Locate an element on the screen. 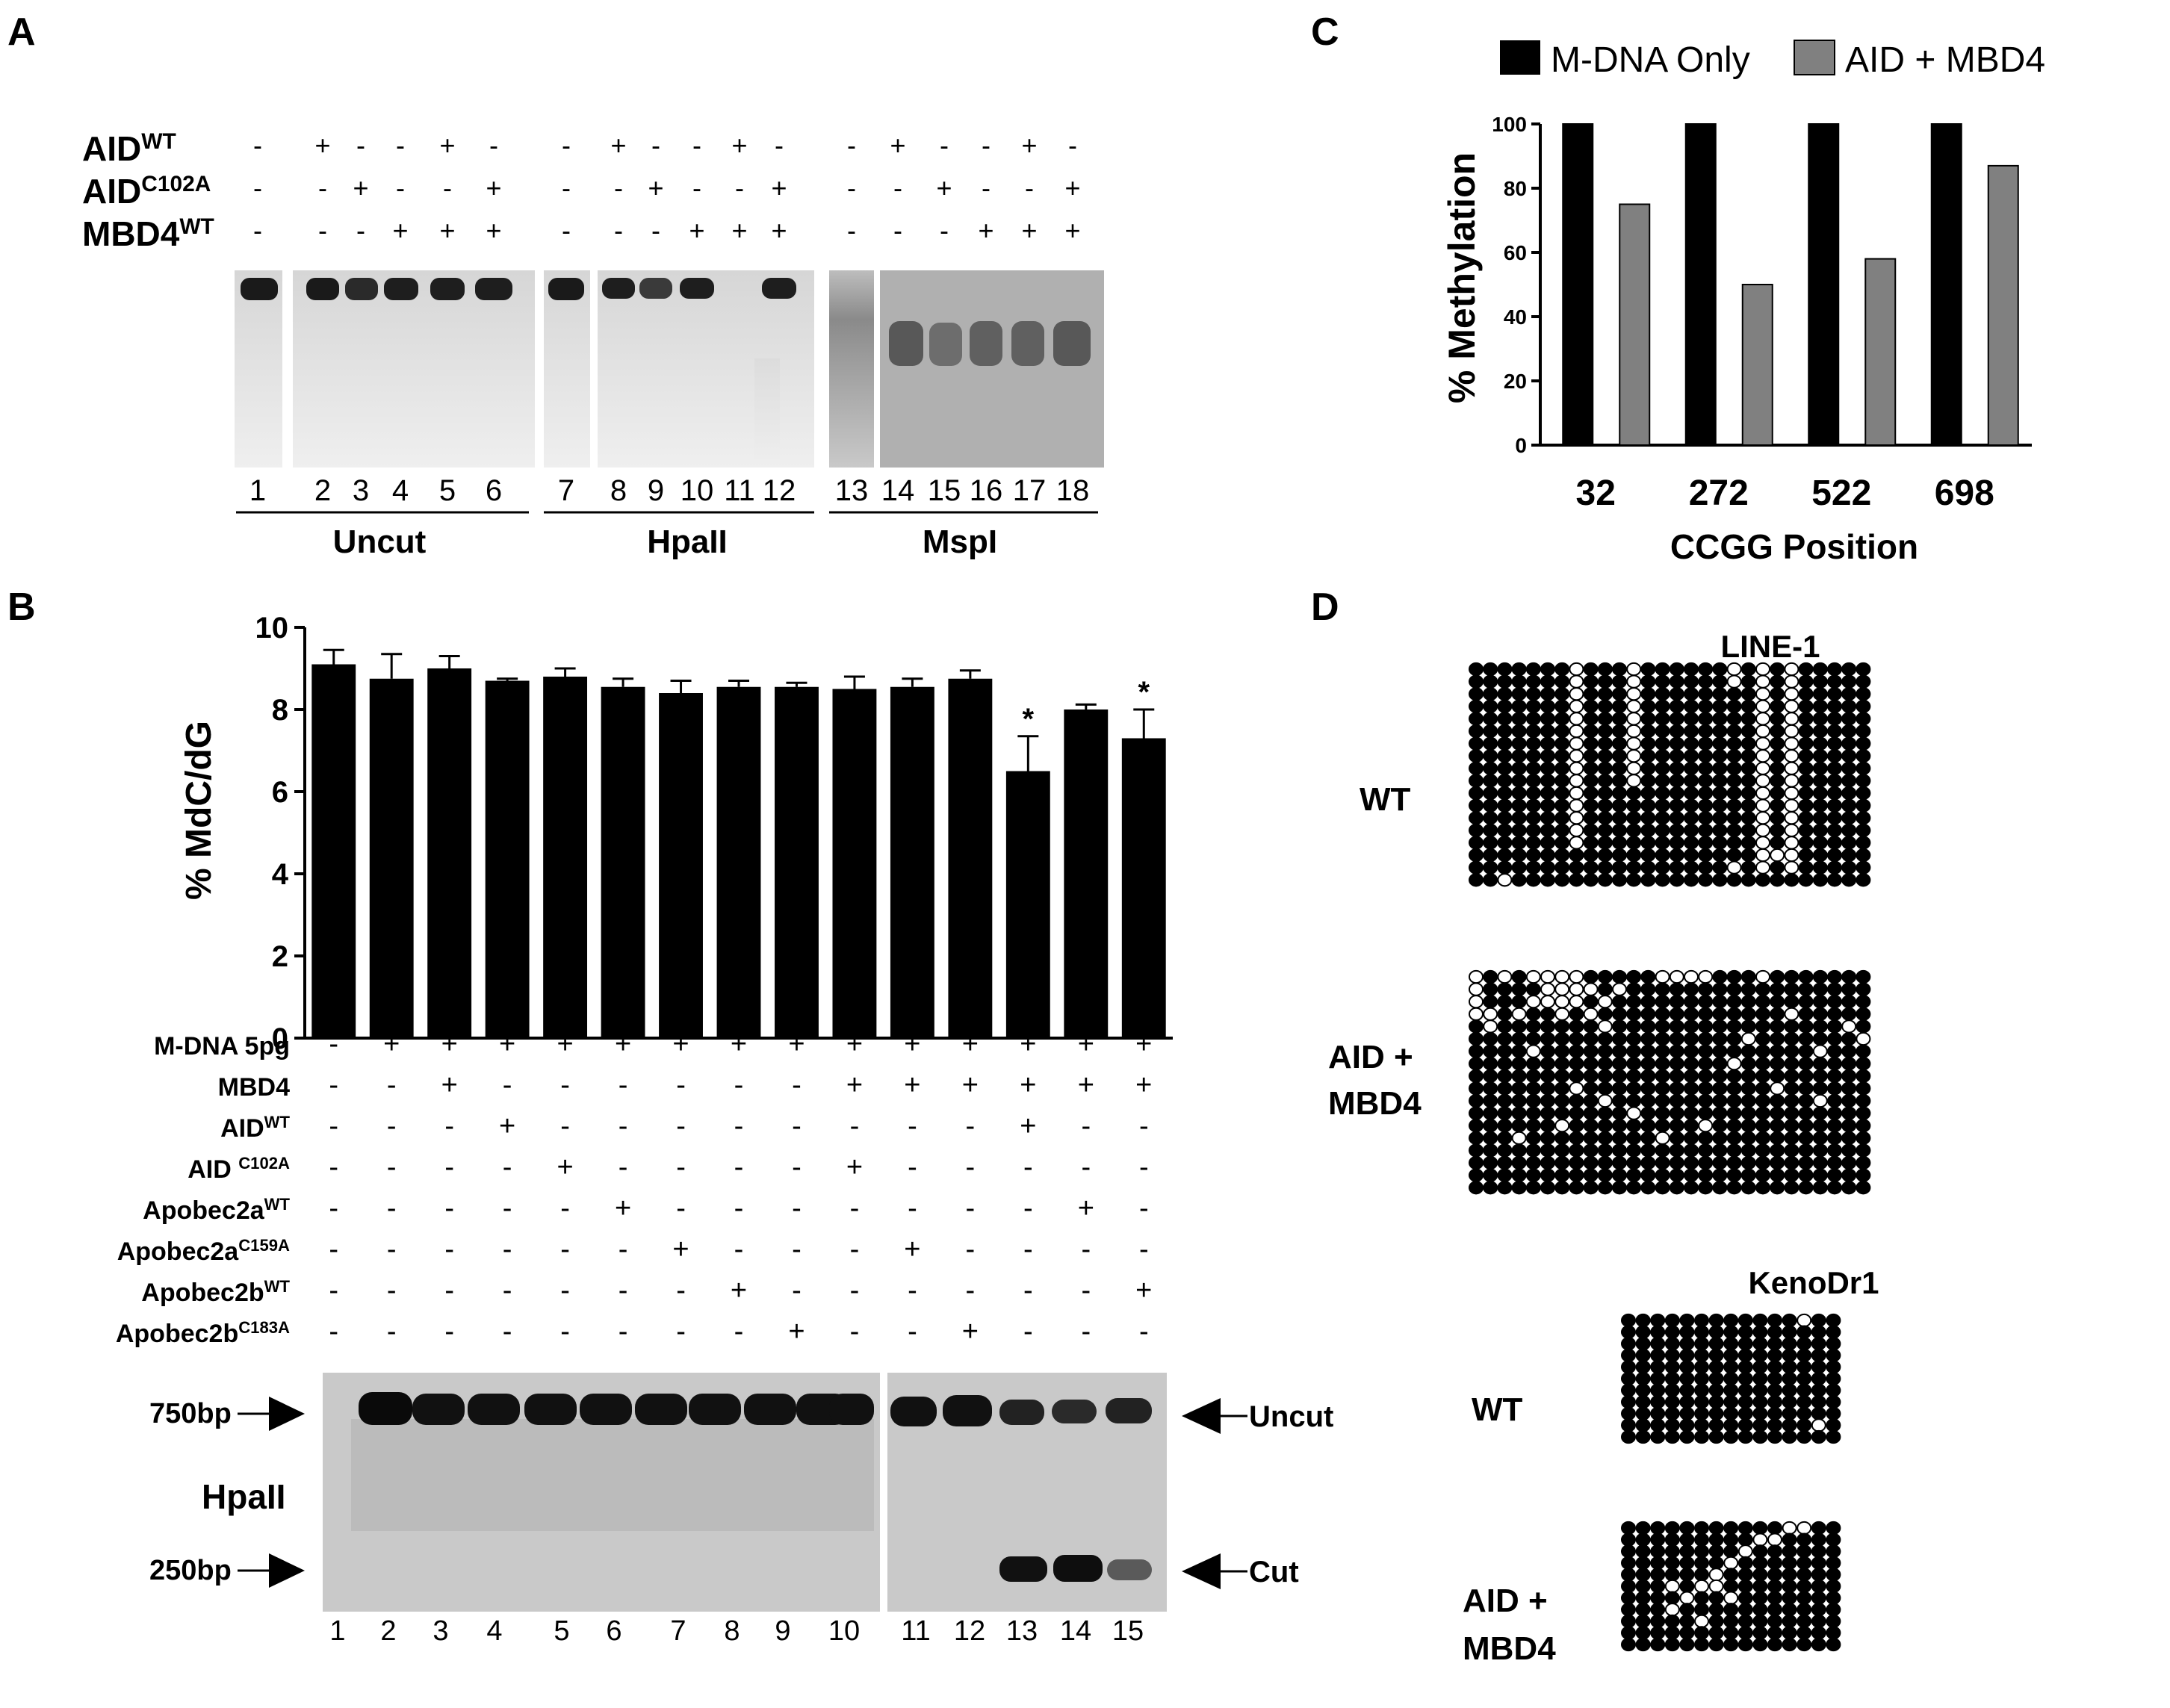  panel-c-bars: 32 272 522 698 is located at coordinates (1790, 318).